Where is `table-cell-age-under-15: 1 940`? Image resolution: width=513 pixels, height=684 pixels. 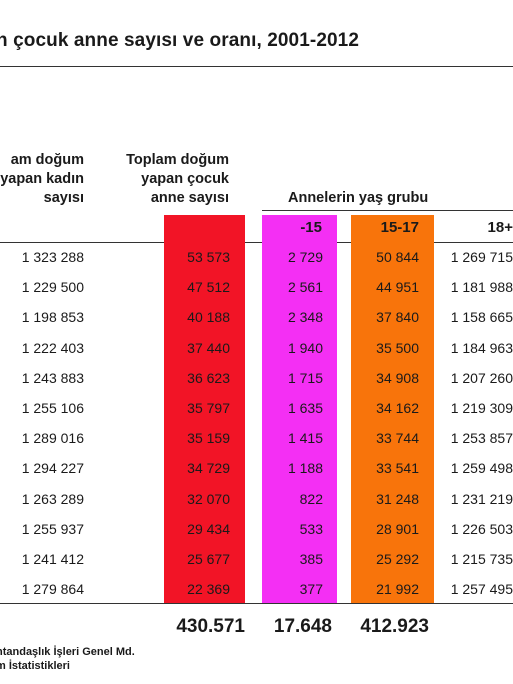 table-cell-age-under-15: 1 940 is located at coordinates (305, 347).